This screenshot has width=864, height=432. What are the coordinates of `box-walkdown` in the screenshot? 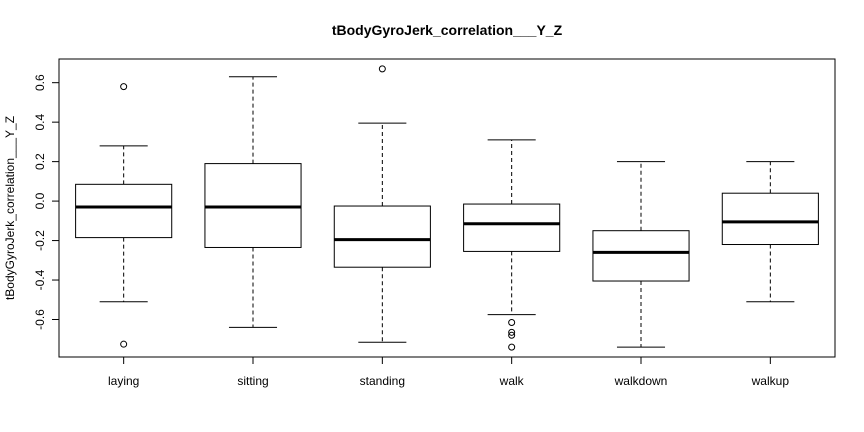 It's located at (641, 254).